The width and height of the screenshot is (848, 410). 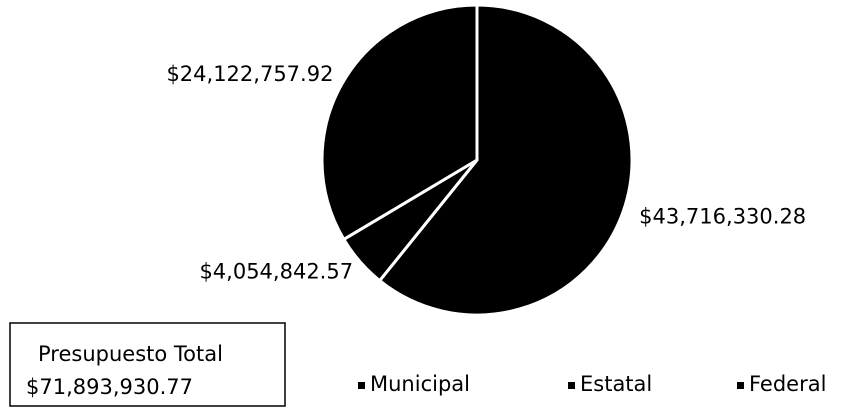 I want to click on data-label: $4,054,842.57, so click(x=276, y=272).